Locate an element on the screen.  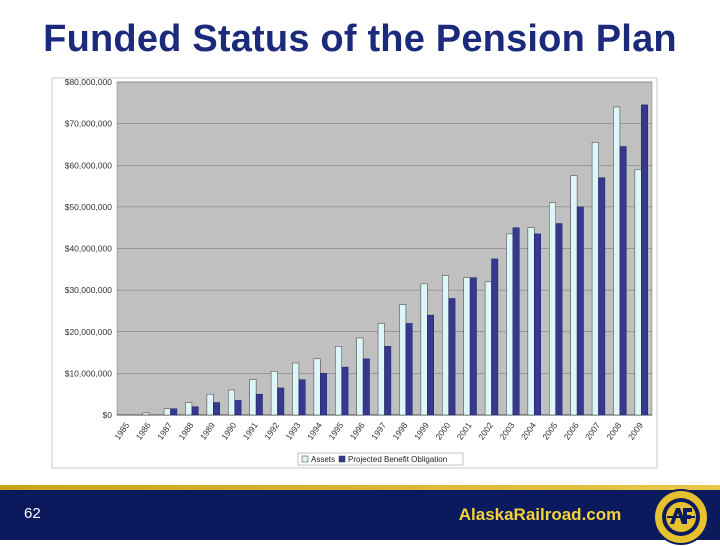
y-tick-label: $40,000,000 is located at coordinates (89, 249).